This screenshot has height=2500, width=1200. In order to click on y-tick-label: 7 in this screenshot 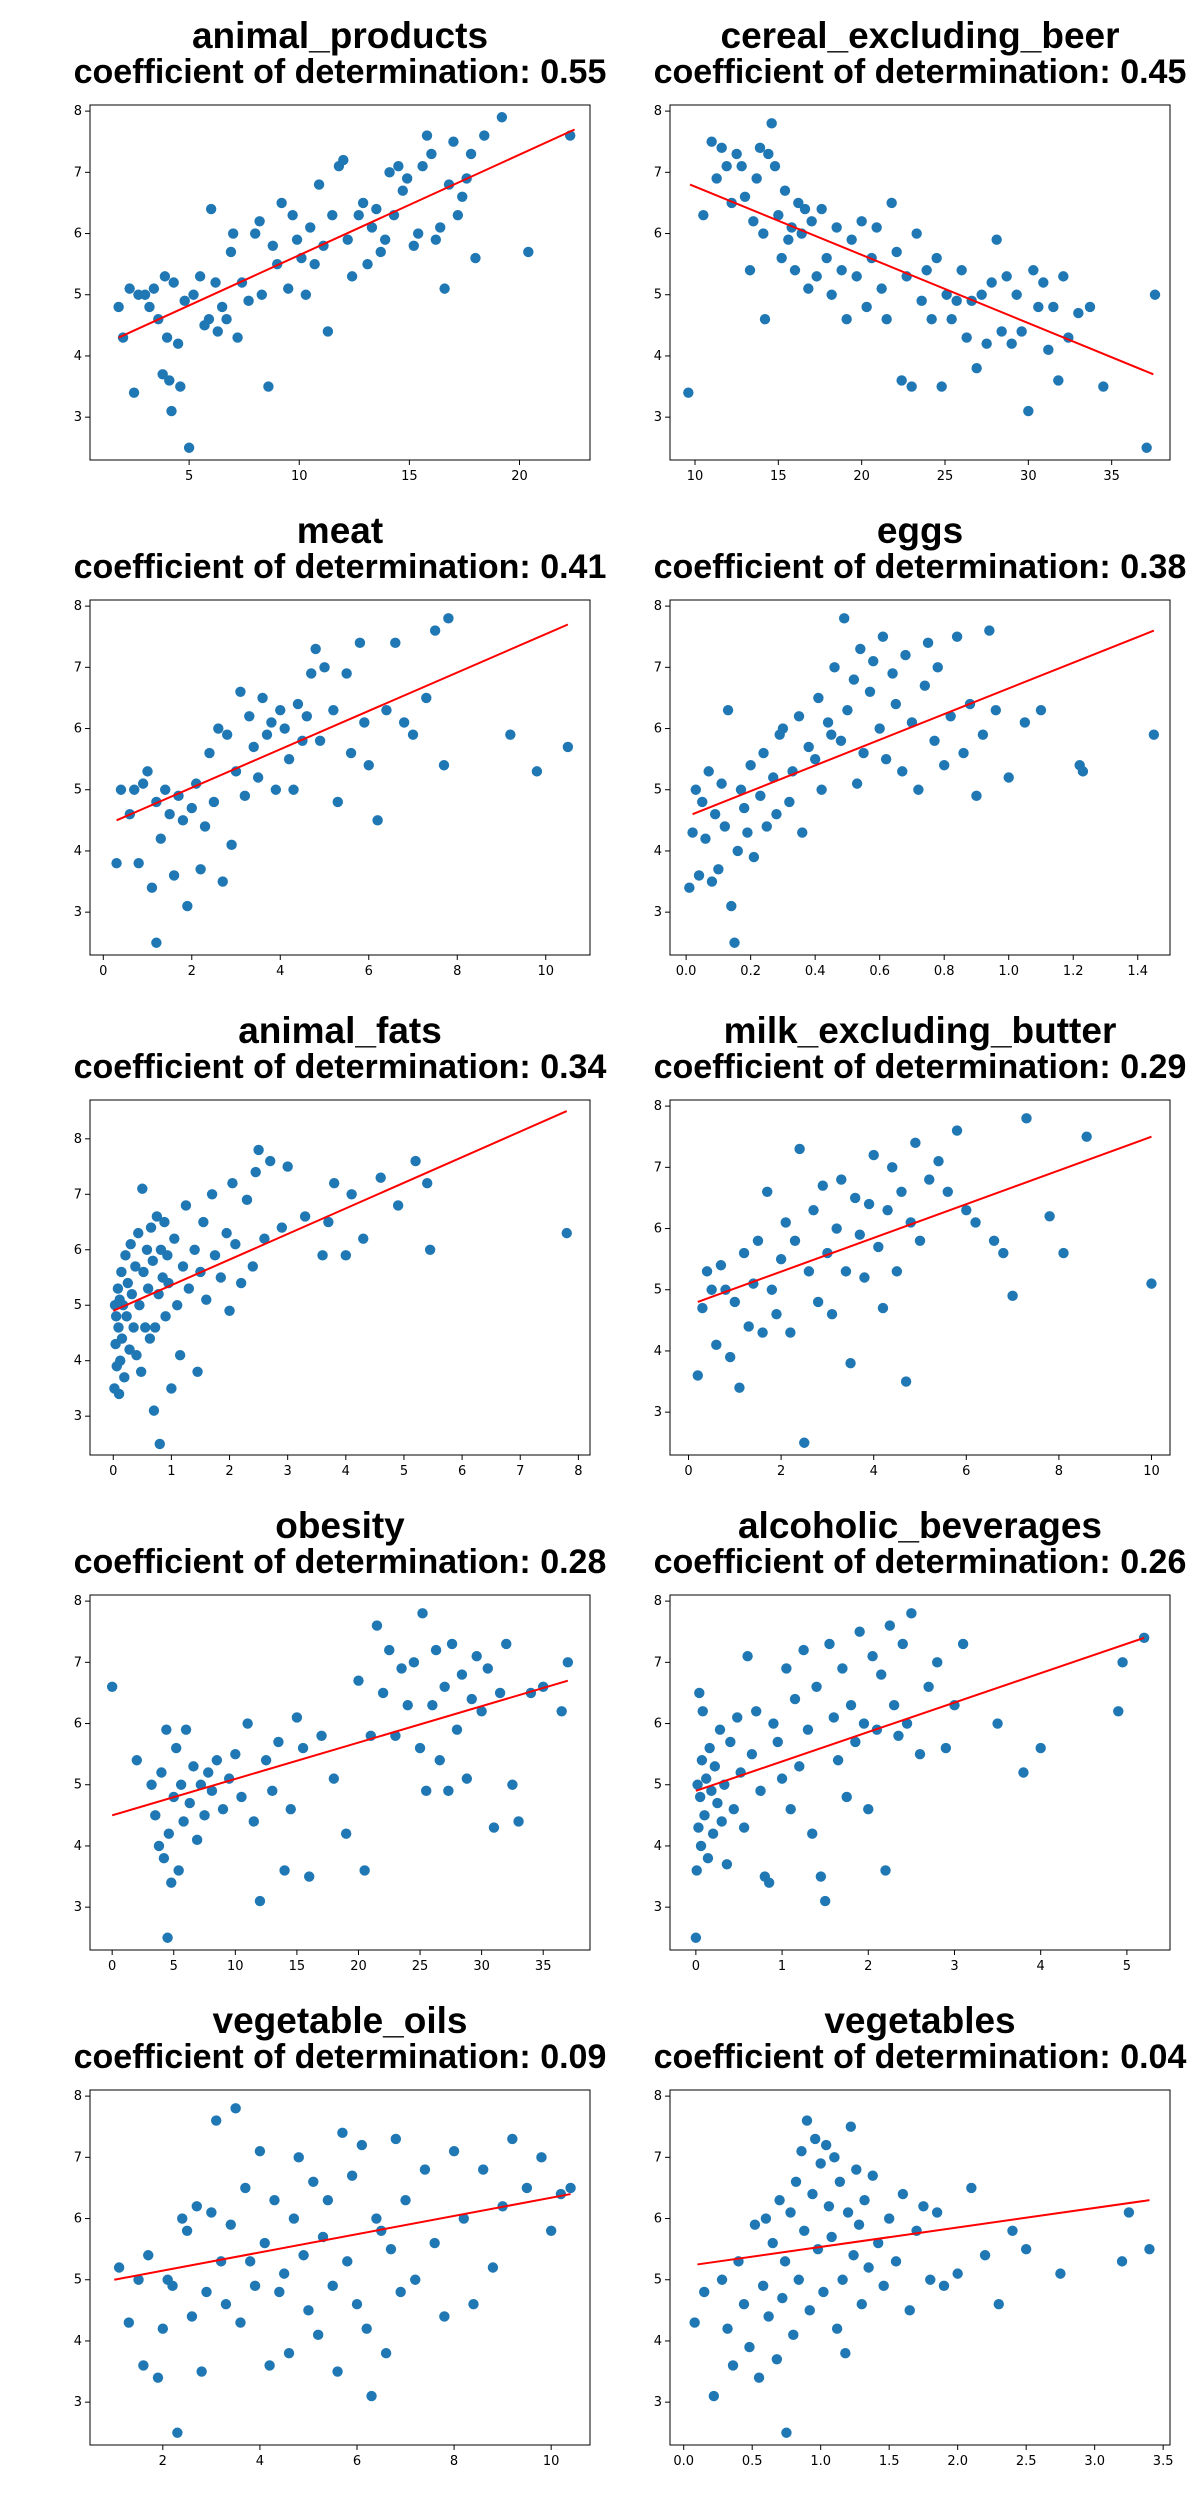, I will do `click(658, 172)`.